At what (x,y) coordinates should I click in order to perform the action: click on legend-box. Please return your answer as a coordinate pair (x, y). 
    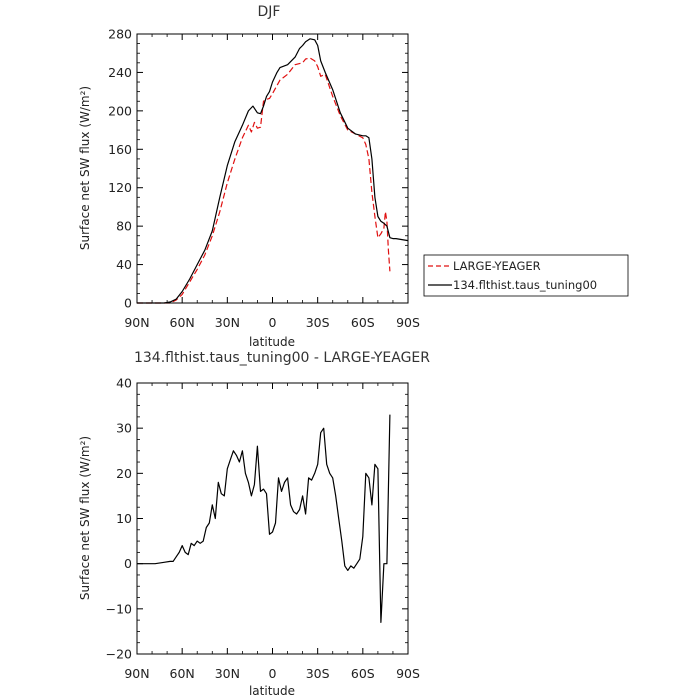
    Looking at the image, I should click on (526, 275).